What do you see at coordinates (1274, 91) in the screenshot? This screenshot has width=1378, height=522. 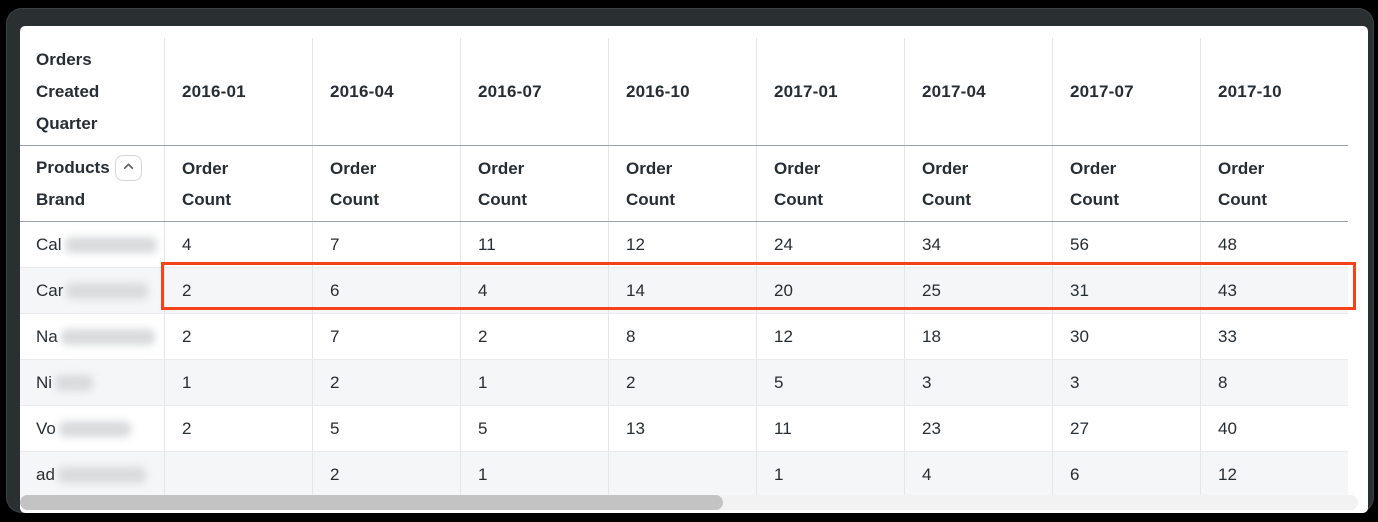 I see `quarter-header: 2017-10` at bounding box center [1274, 91].